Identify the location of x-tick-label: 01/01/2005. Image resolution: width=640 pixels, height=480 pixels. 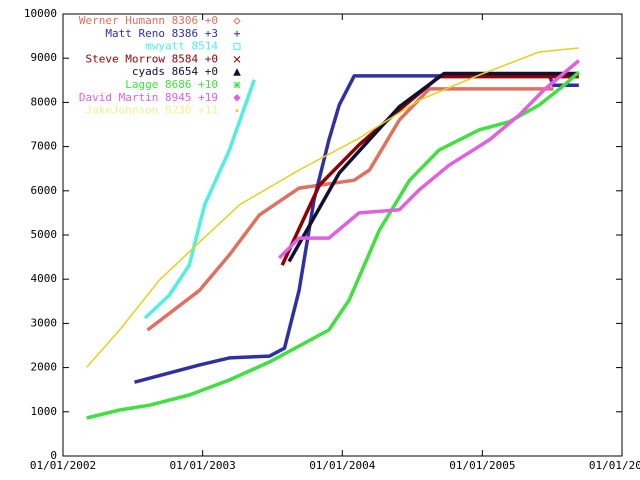
(482, 465).